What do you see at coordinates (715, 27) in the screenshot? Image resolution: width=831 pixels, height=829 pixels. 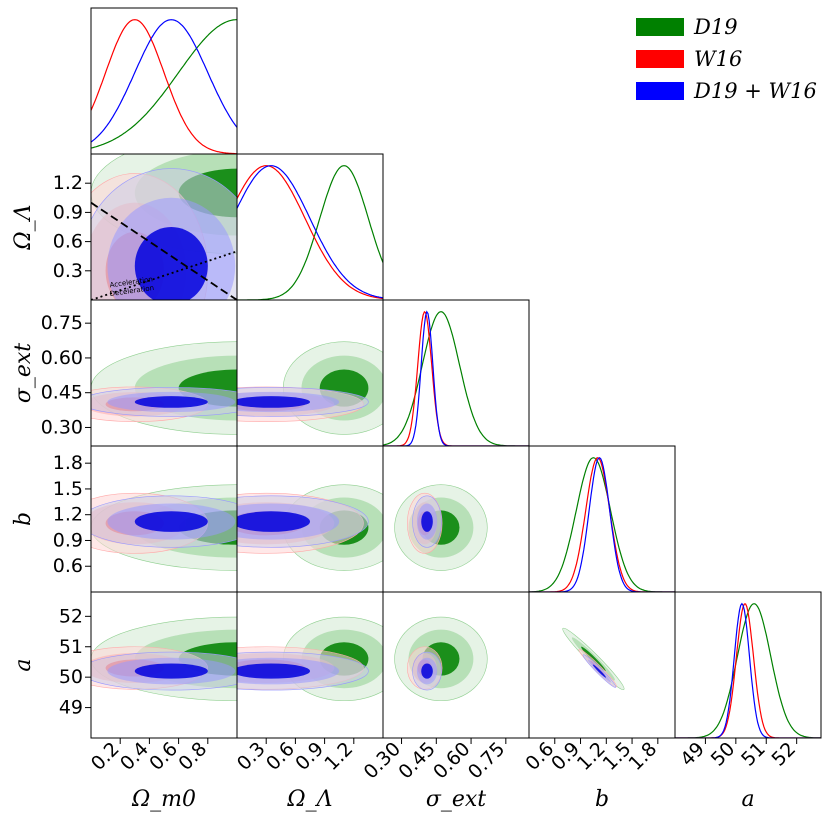 I see `legend-label-d19: D19` at bounding box center [715, 27].